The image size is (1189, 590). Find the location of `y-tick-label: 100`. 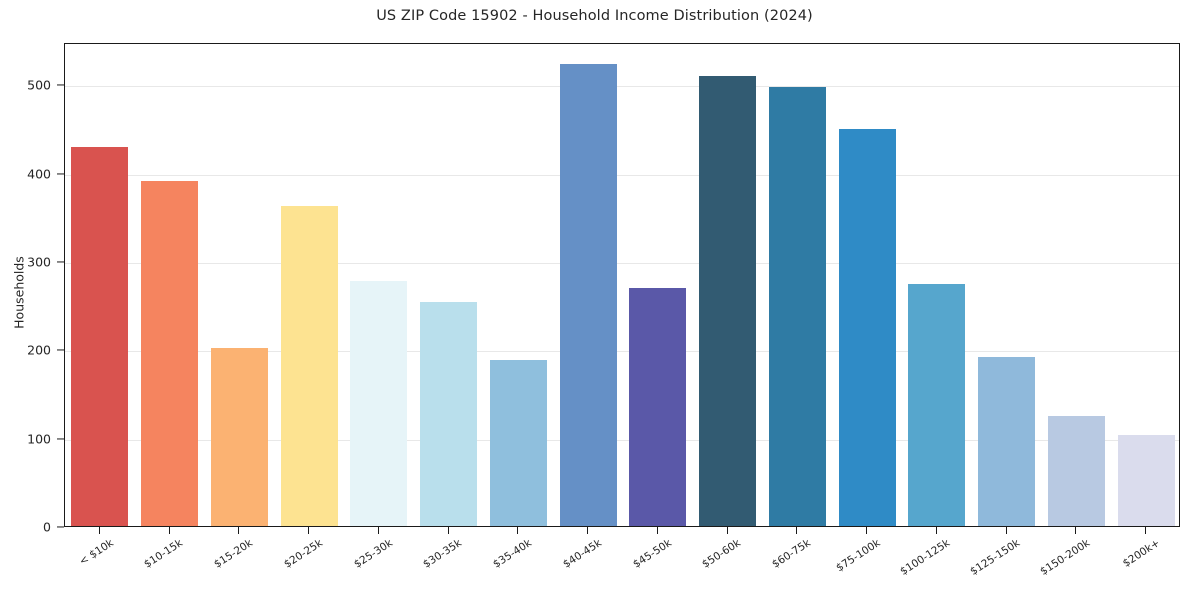

y-tick-label: 100 is located at coordinates (39, 439).